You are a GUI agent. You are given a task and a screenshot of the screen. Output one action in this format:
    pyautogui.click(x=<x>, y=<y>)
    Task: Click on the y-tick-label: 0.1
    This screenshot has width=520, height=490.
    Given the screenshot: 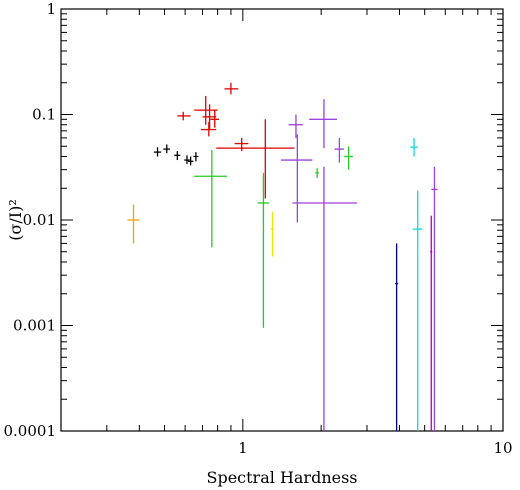 What is the action you would take?
    pyautogui.click(x=44, y=115)
    